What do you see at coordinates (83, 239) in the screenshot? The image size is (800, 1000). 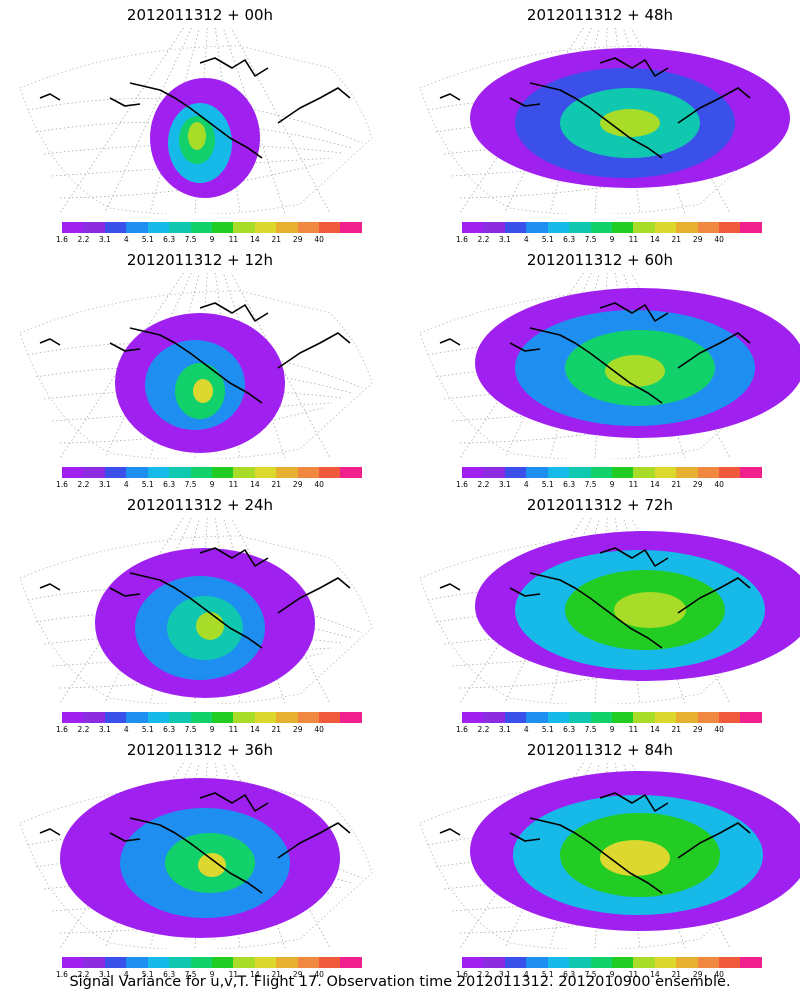 I see `colorbar-label: 2.2` at bounding box center [83, 239].